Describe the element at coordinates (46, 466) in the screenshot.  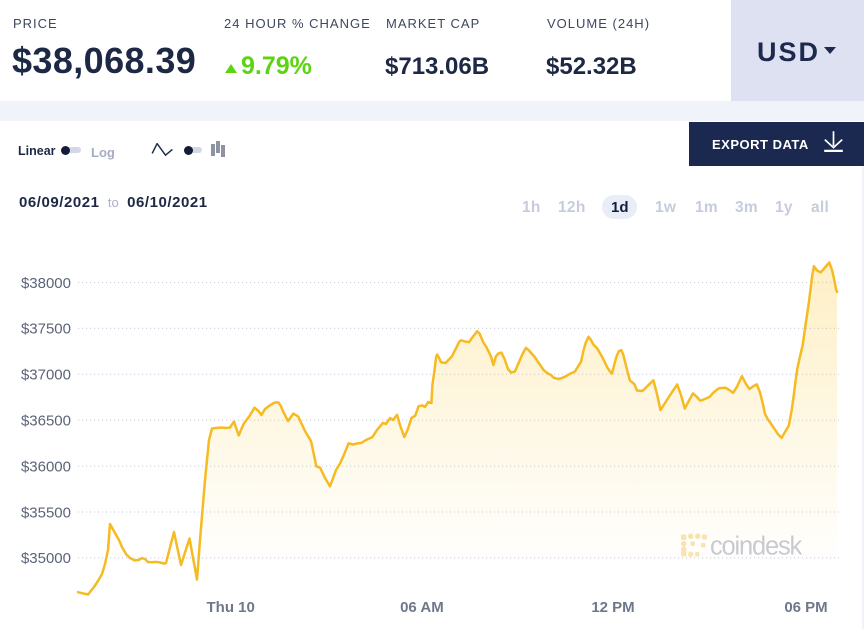
I see `svg-text: $36000` at that location.